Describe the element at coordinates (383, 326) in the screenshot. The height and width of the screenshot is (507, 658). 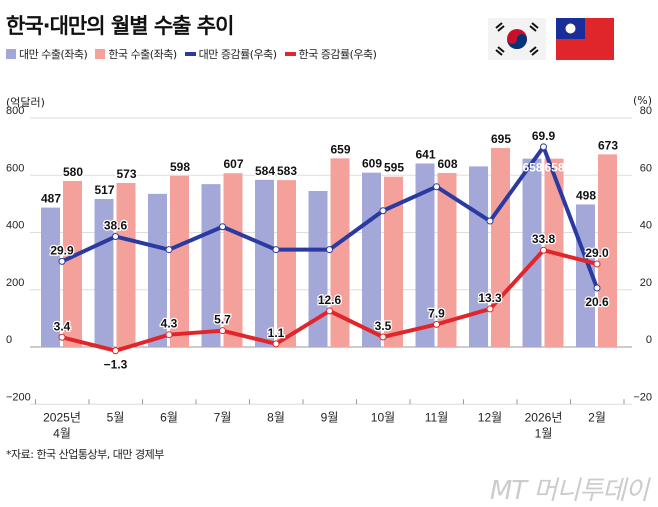
I see `data-label: 3.5` at that location.